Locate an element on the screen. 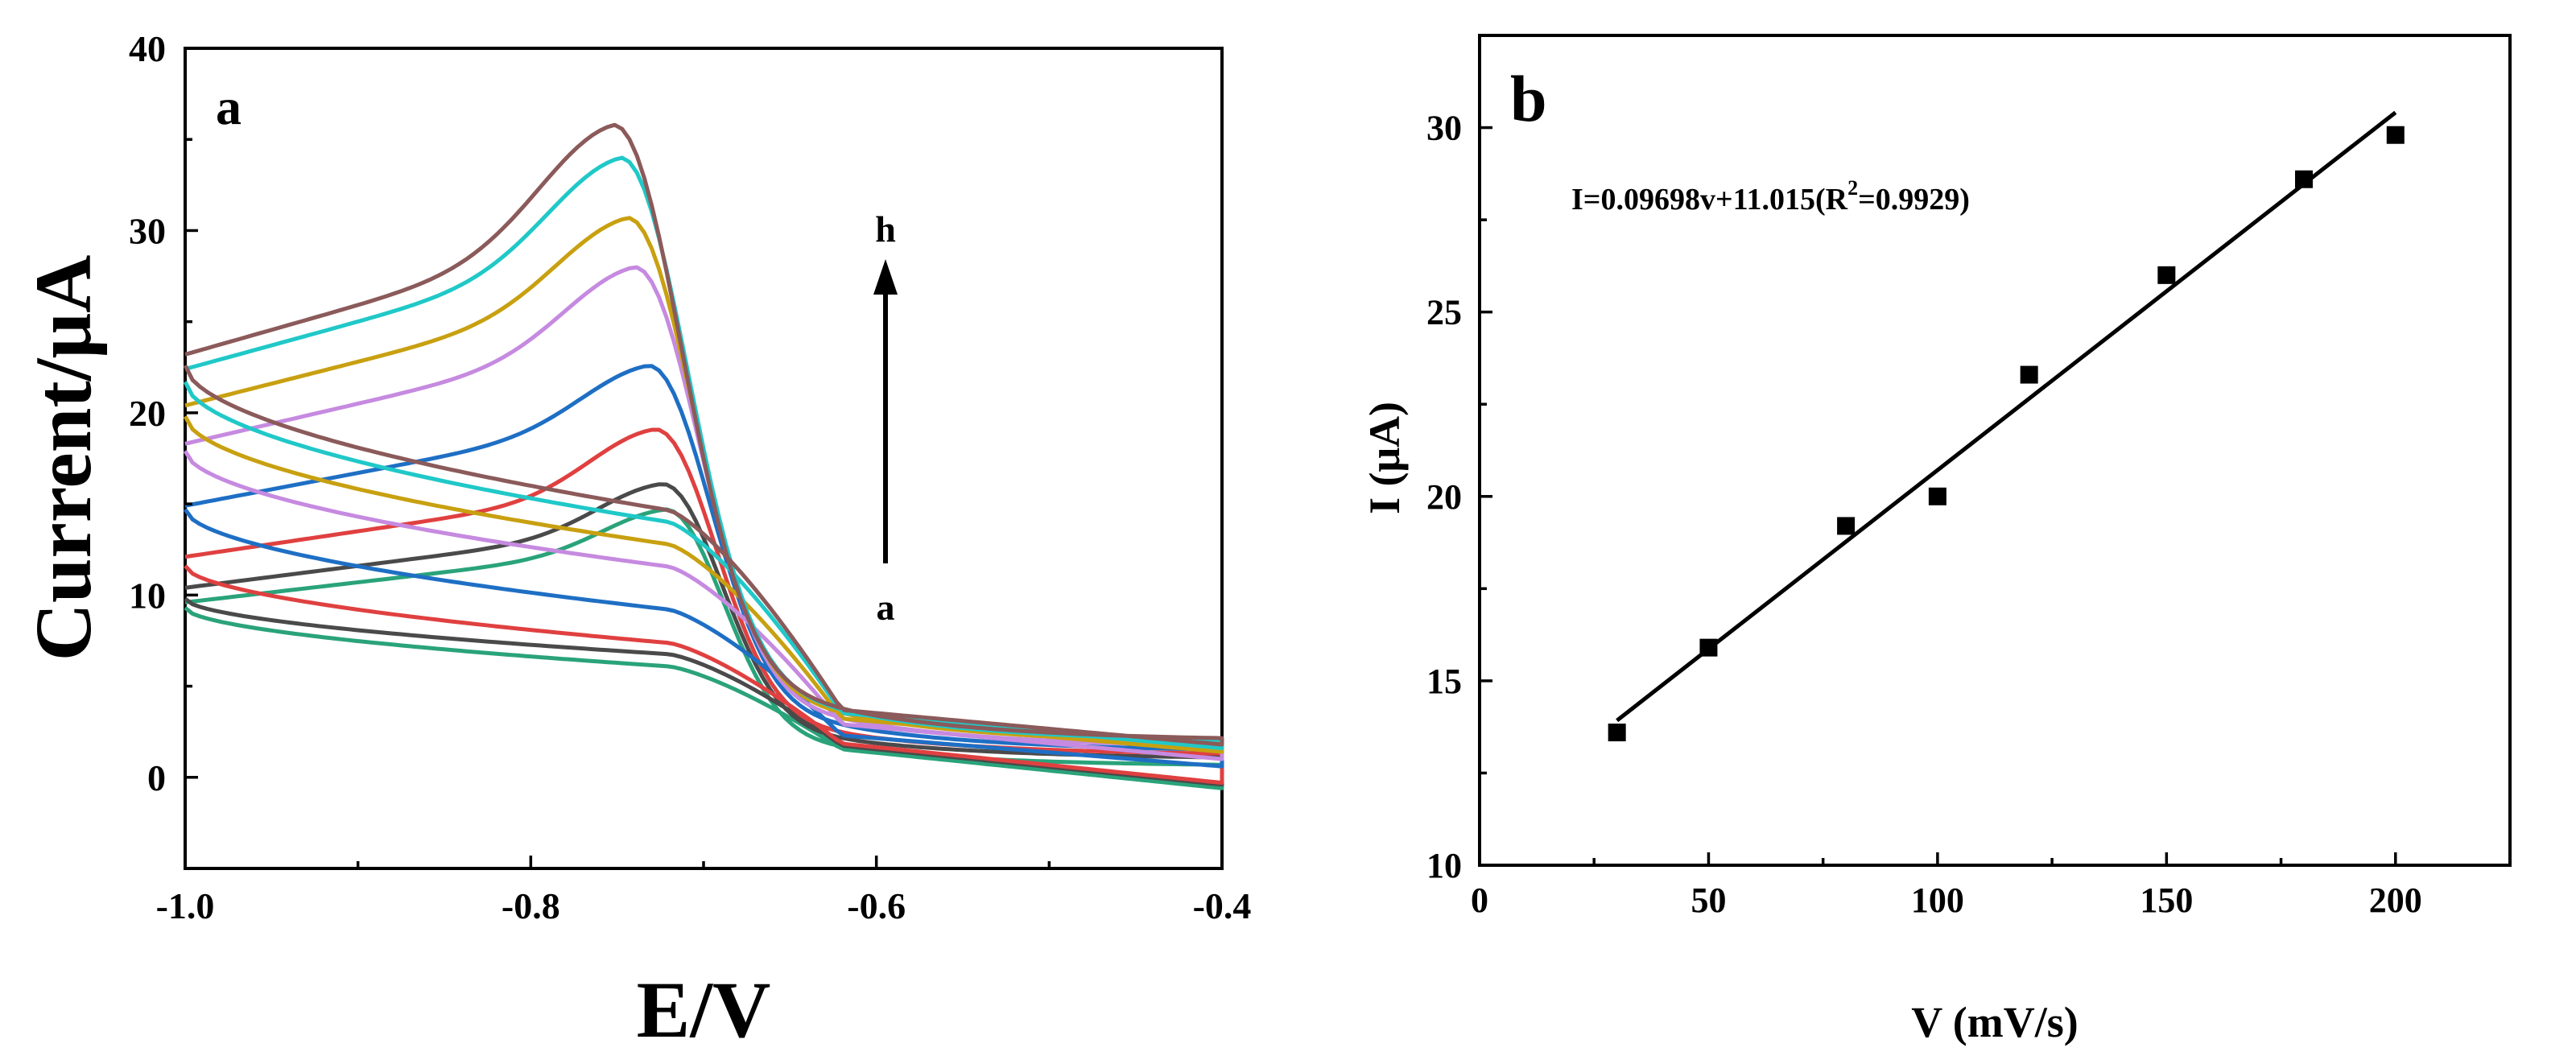  panel-b-y-tick-label: 15 is located at coordinates (1444, 681).